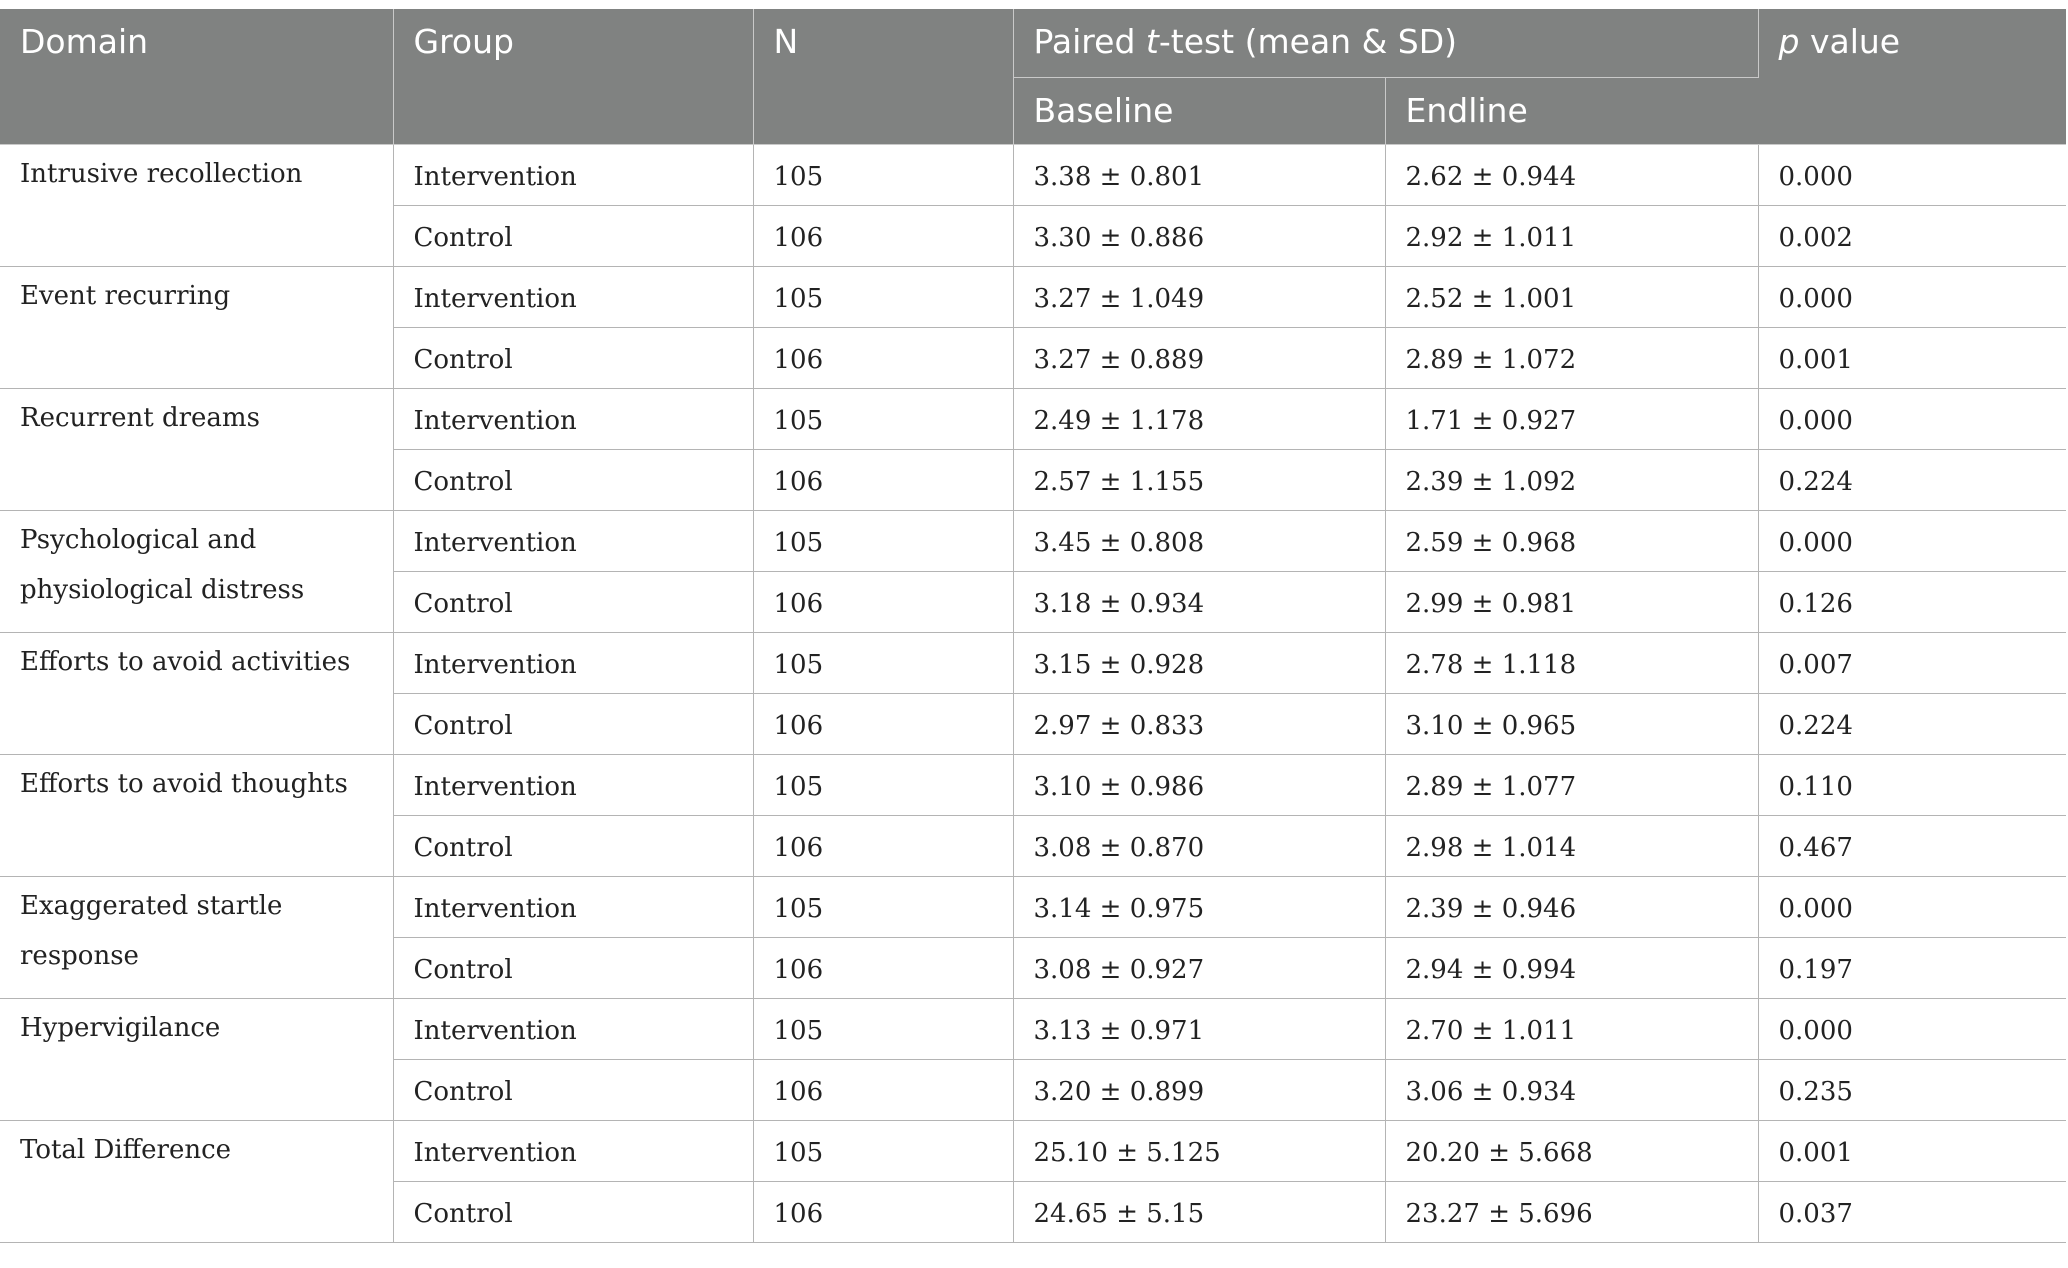 This screenshot has height=1268, width=2068. I want to click on header-domain: Domain, so click(197, 77).